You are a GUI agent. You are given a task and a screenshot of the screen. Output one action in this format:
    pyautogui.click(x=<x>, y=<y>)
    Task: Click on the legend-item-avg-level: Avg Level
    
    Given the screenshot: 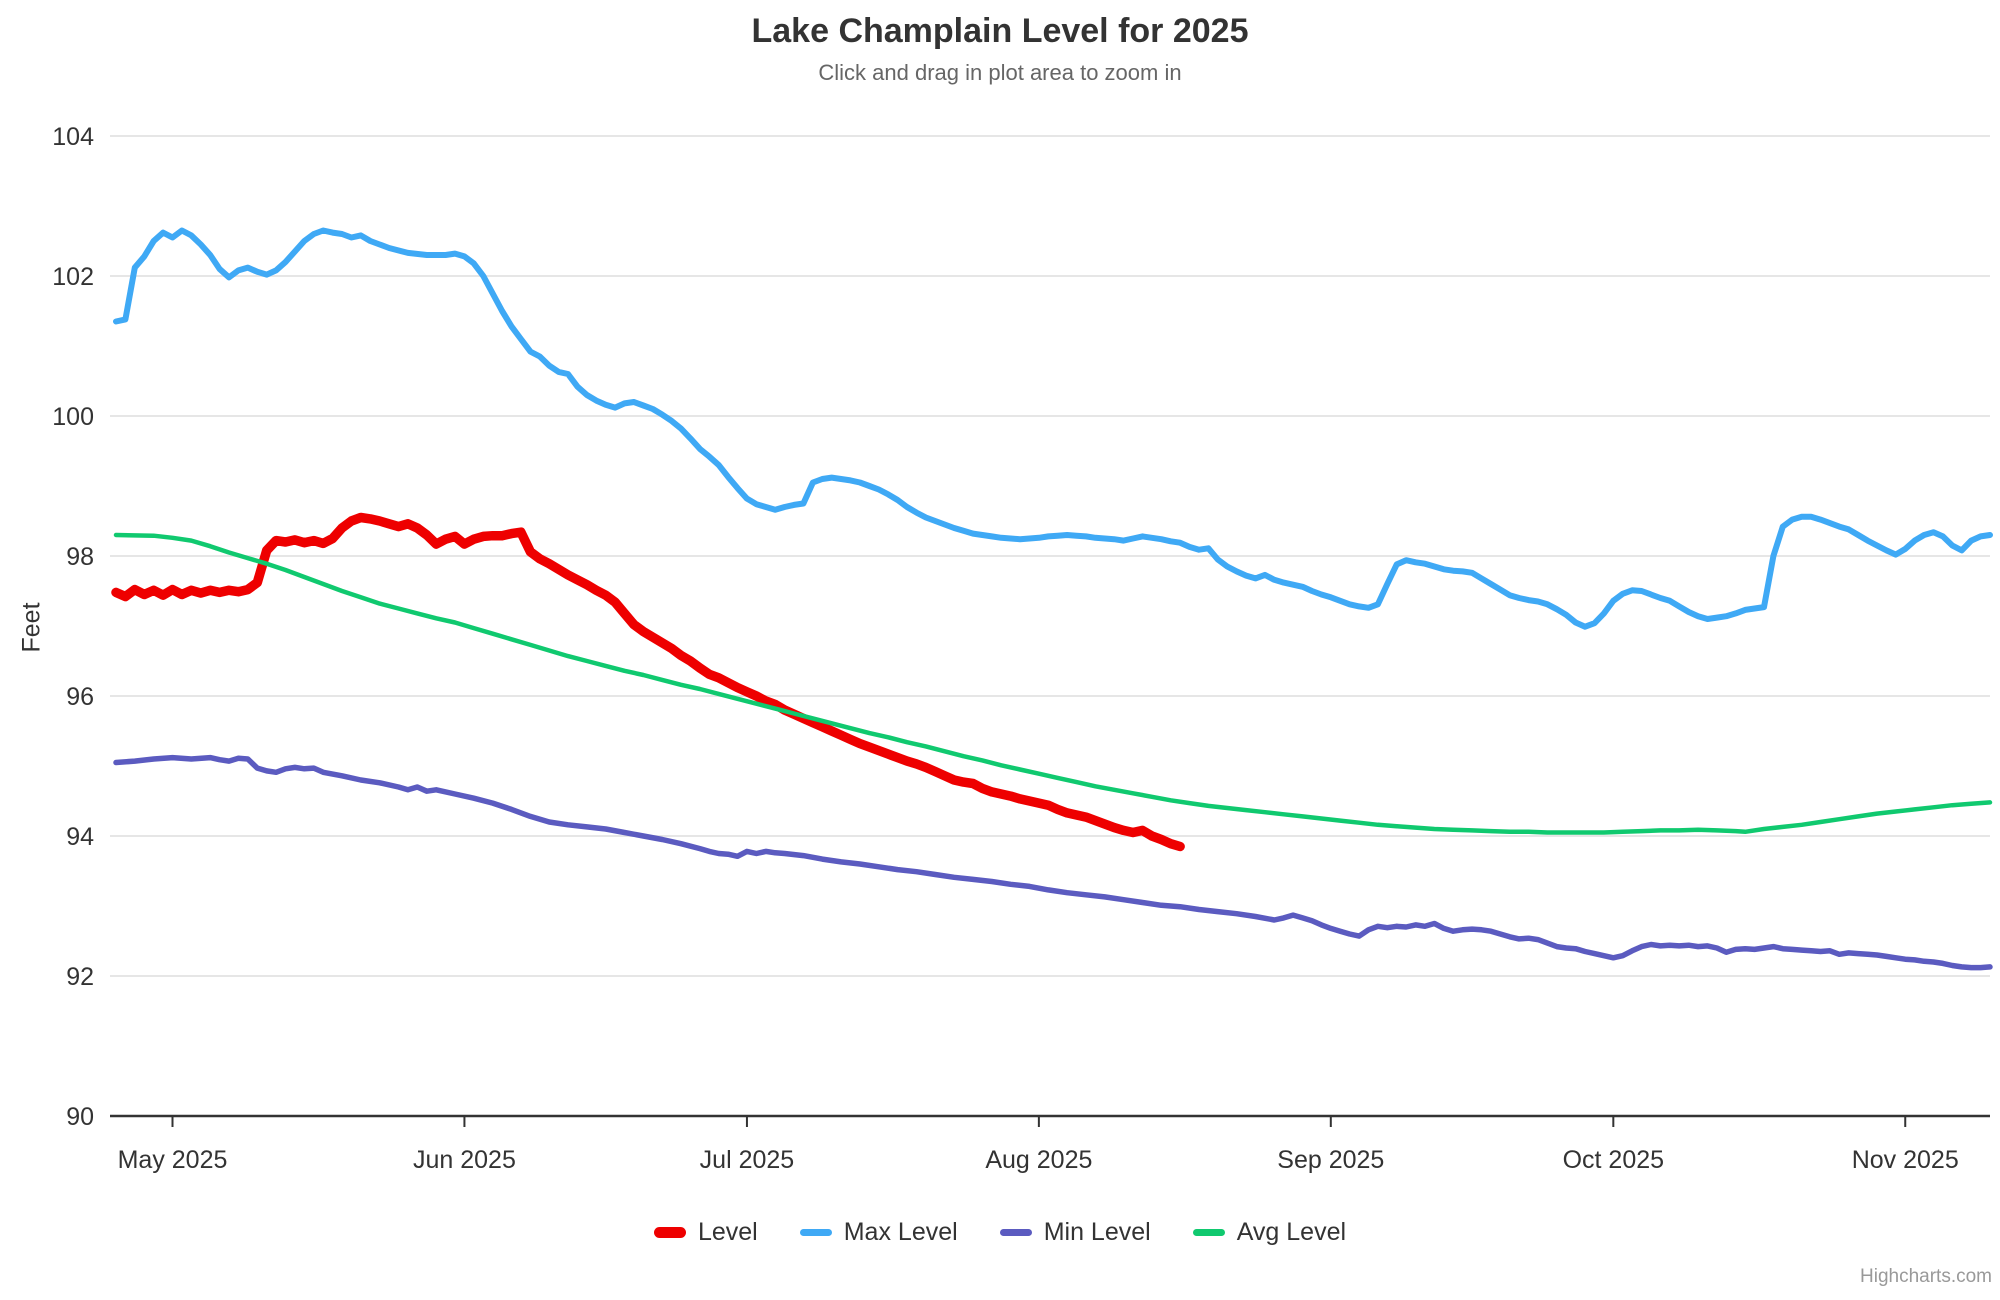 What is the action you would take?
    pyautogui.click(x=1269, y=1232)
    